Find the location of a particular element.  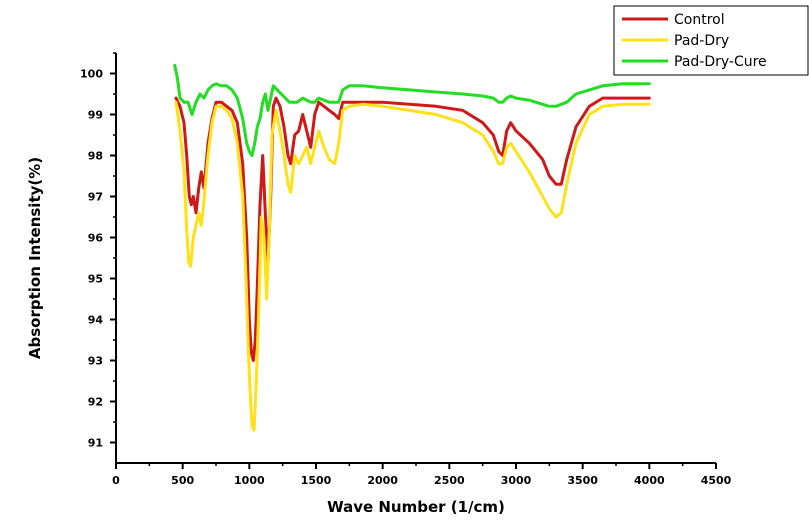

legend-label-control: Control is located at coordinates (699, 20).